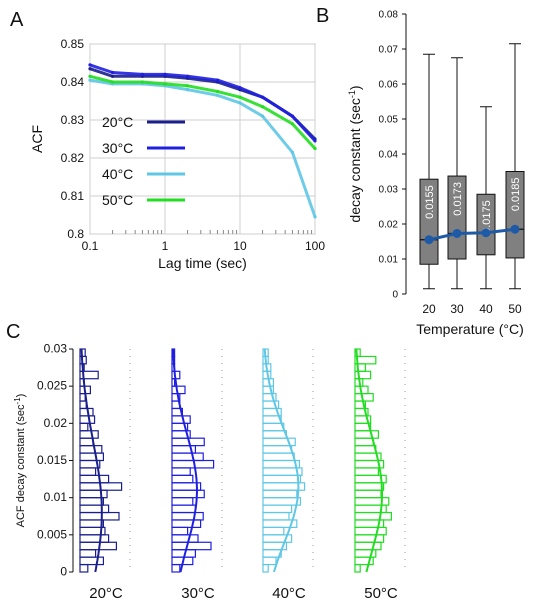 The height and width of the screenshot is (606, 550). Describe the element at coordinates (429, 309) in the screenshot. I see `panel-b-x-tick-label: 20` at that location.